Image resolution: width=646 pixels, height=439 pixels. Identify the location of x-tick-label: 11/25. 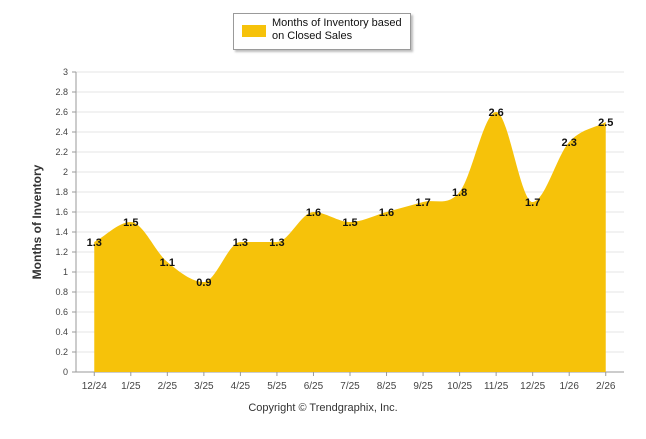
(496, 386).